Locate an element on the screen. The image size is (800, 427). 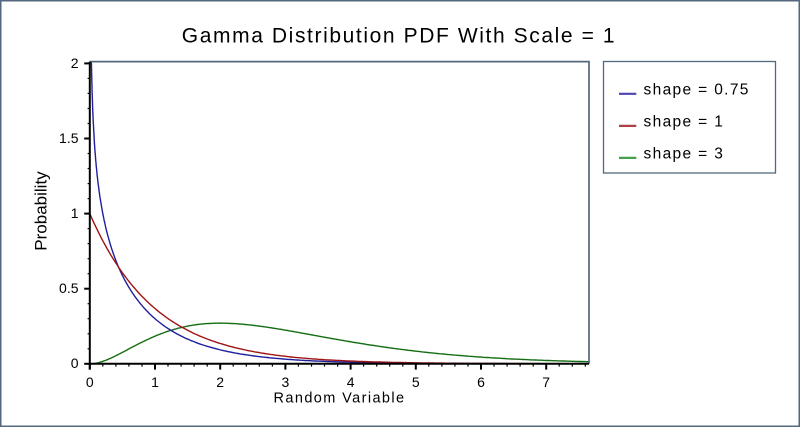
svg-text: Probability is located at coordinates (41, 211).